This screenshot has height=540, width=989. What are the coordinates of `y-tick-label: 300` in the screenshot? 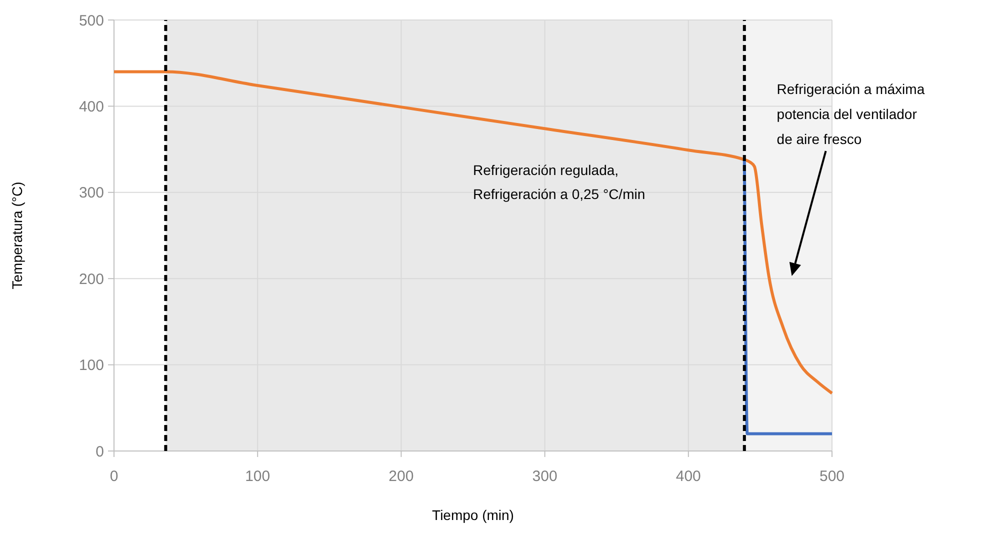 It's located at (91, 193).